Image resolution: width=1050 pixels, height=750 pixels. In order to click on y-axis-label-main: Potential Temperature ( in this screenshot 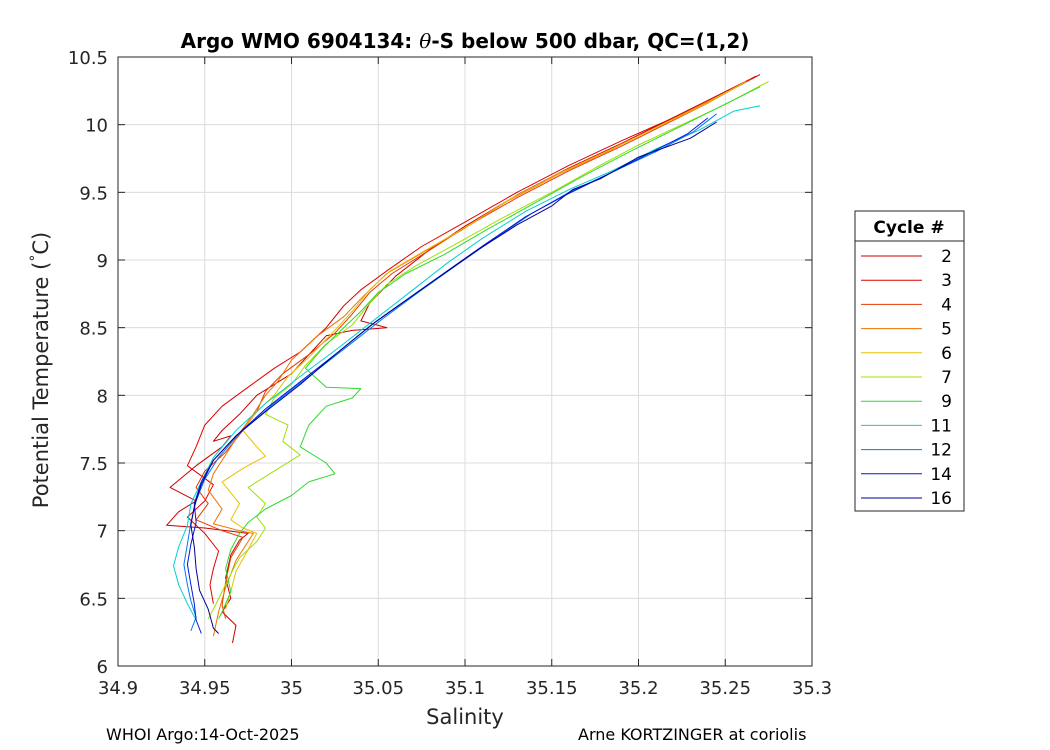, I will do `click(41, 385)`.